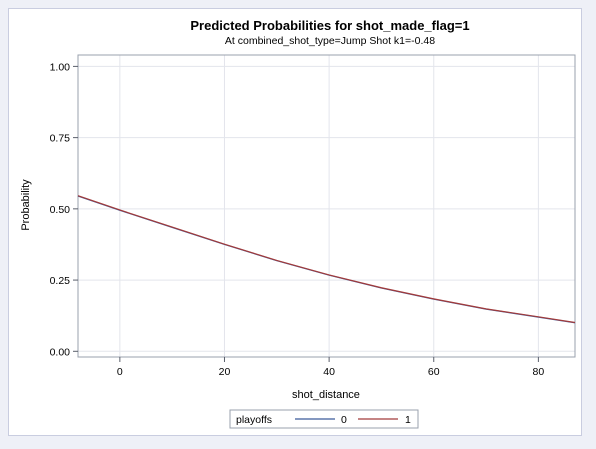 This screenshot has height=449, width=596. What do you see at coordinates (60, 67) in the screenshot?
I see `y-tick-label: 1.00` at bounding box center [60, 67].